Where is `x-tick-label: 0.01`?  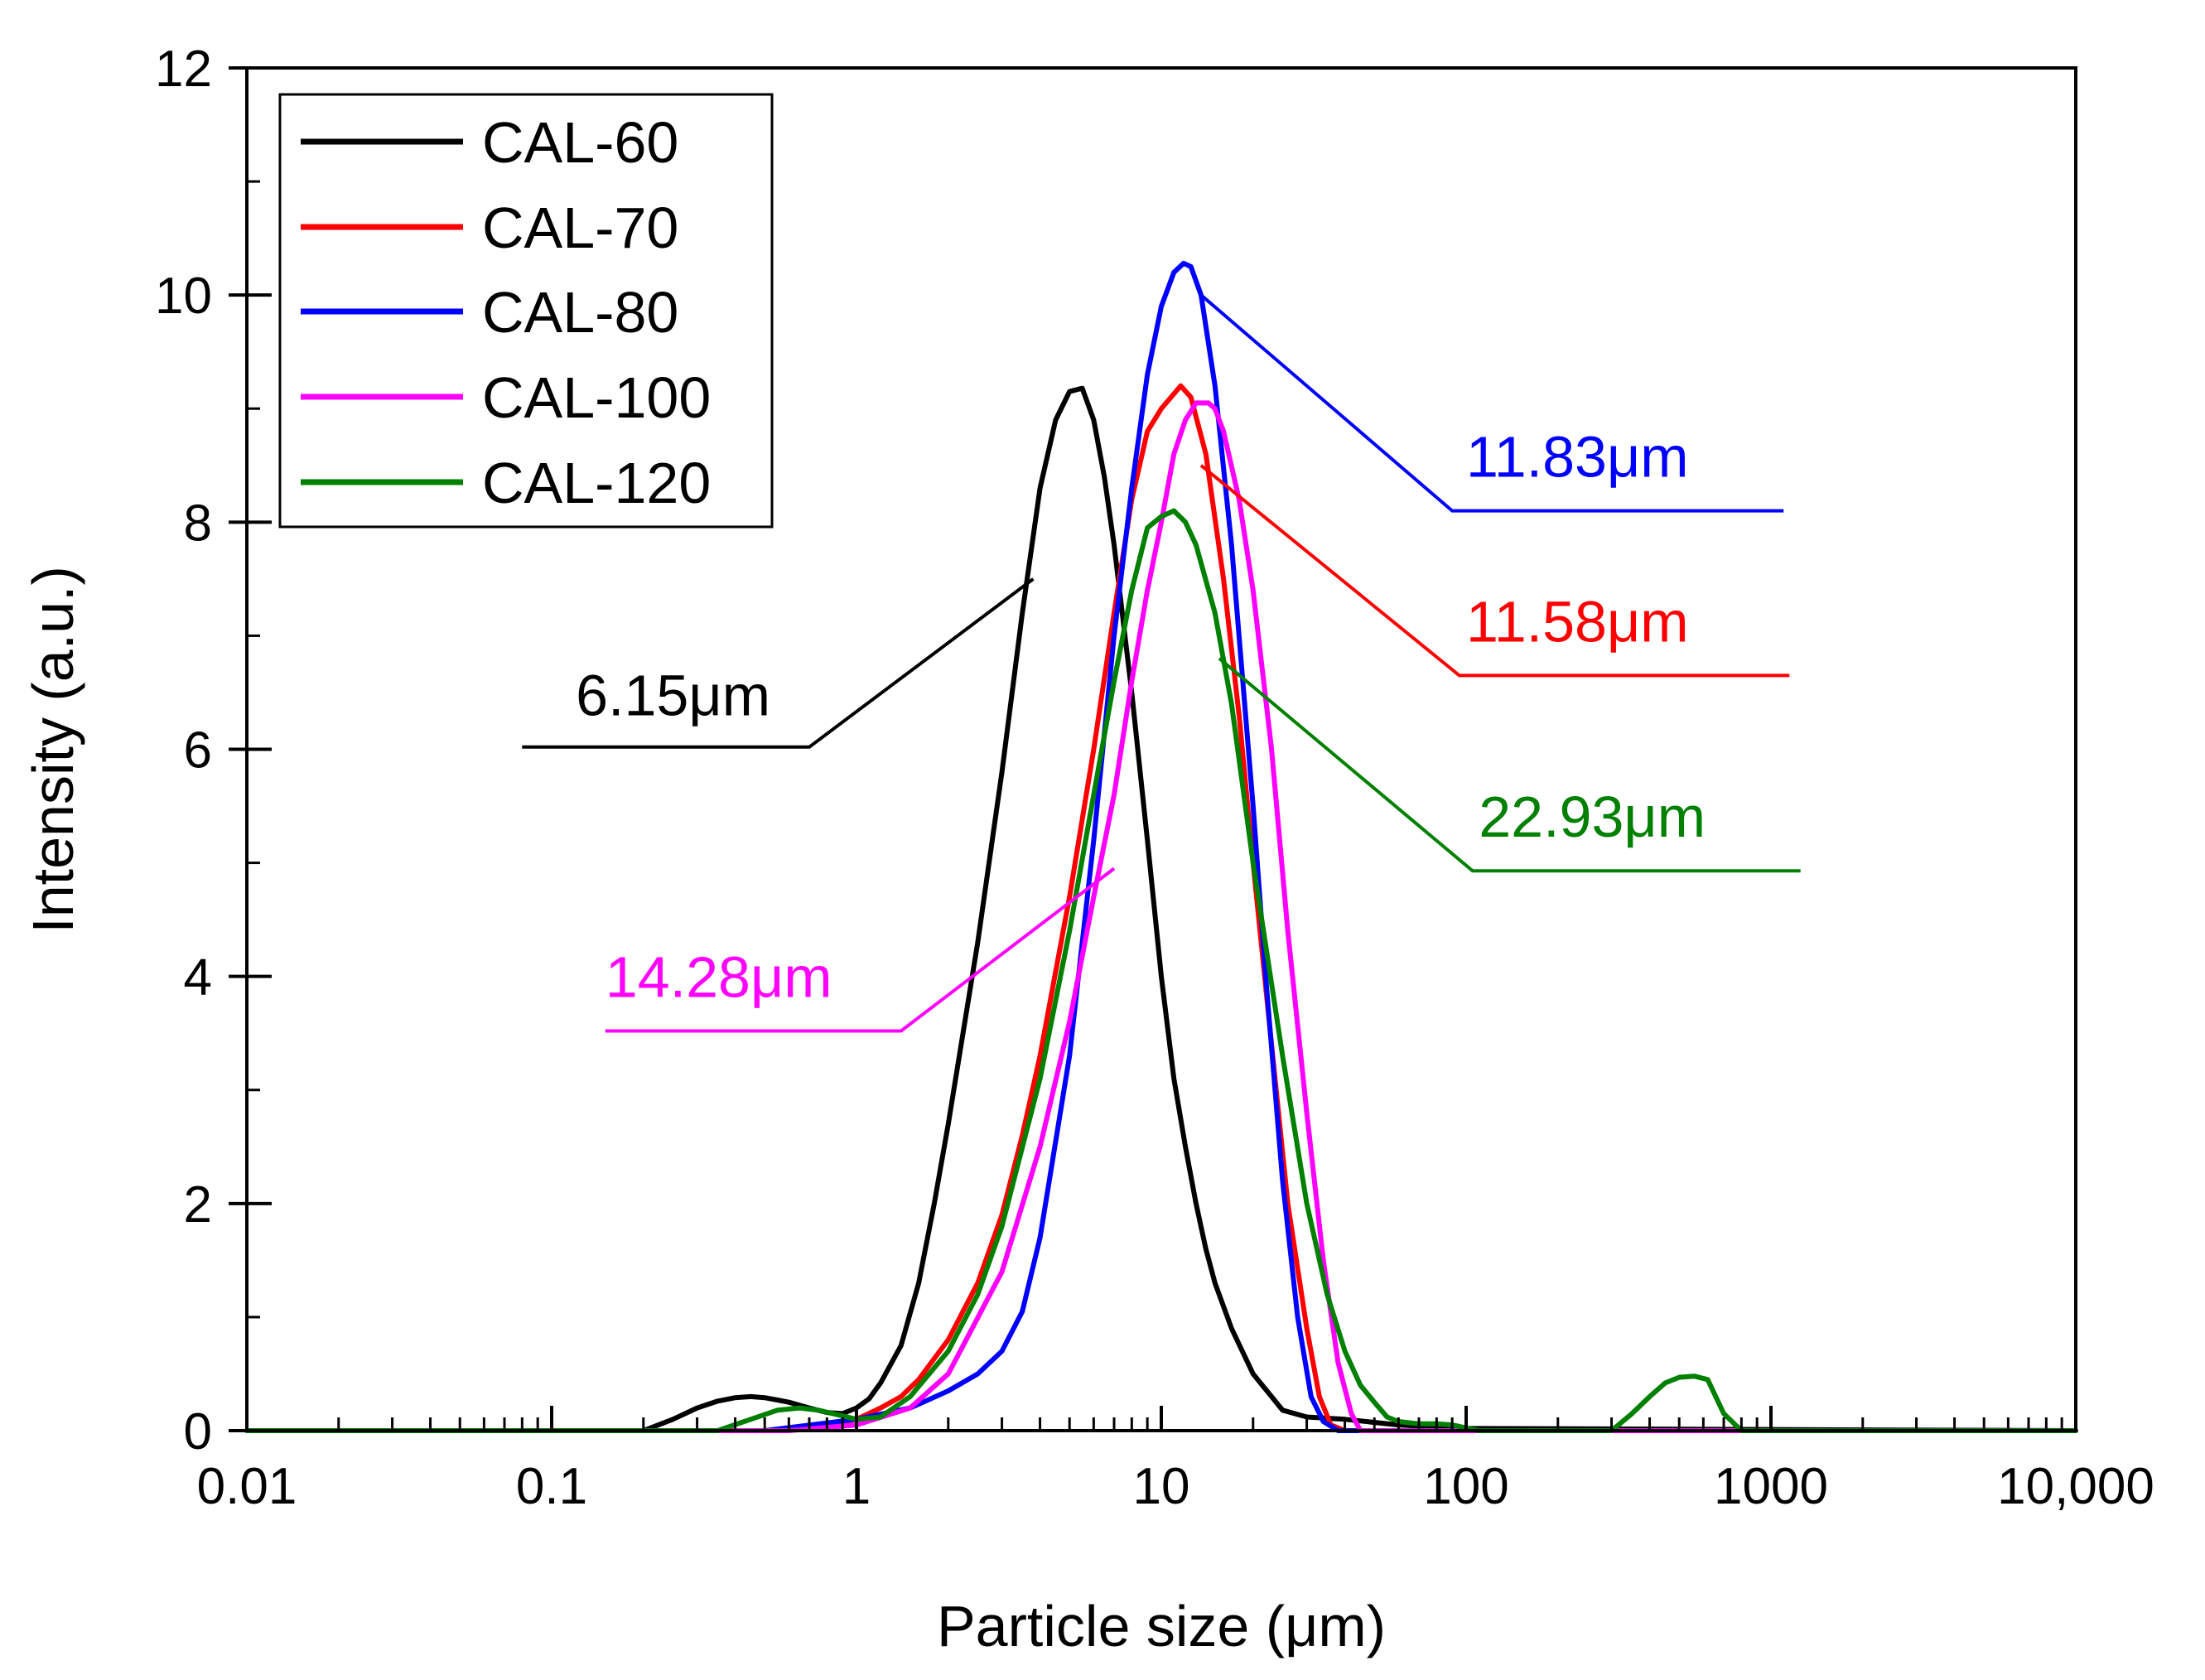
x-tick-label: 0.01 is located at coordinates (247, 1486).